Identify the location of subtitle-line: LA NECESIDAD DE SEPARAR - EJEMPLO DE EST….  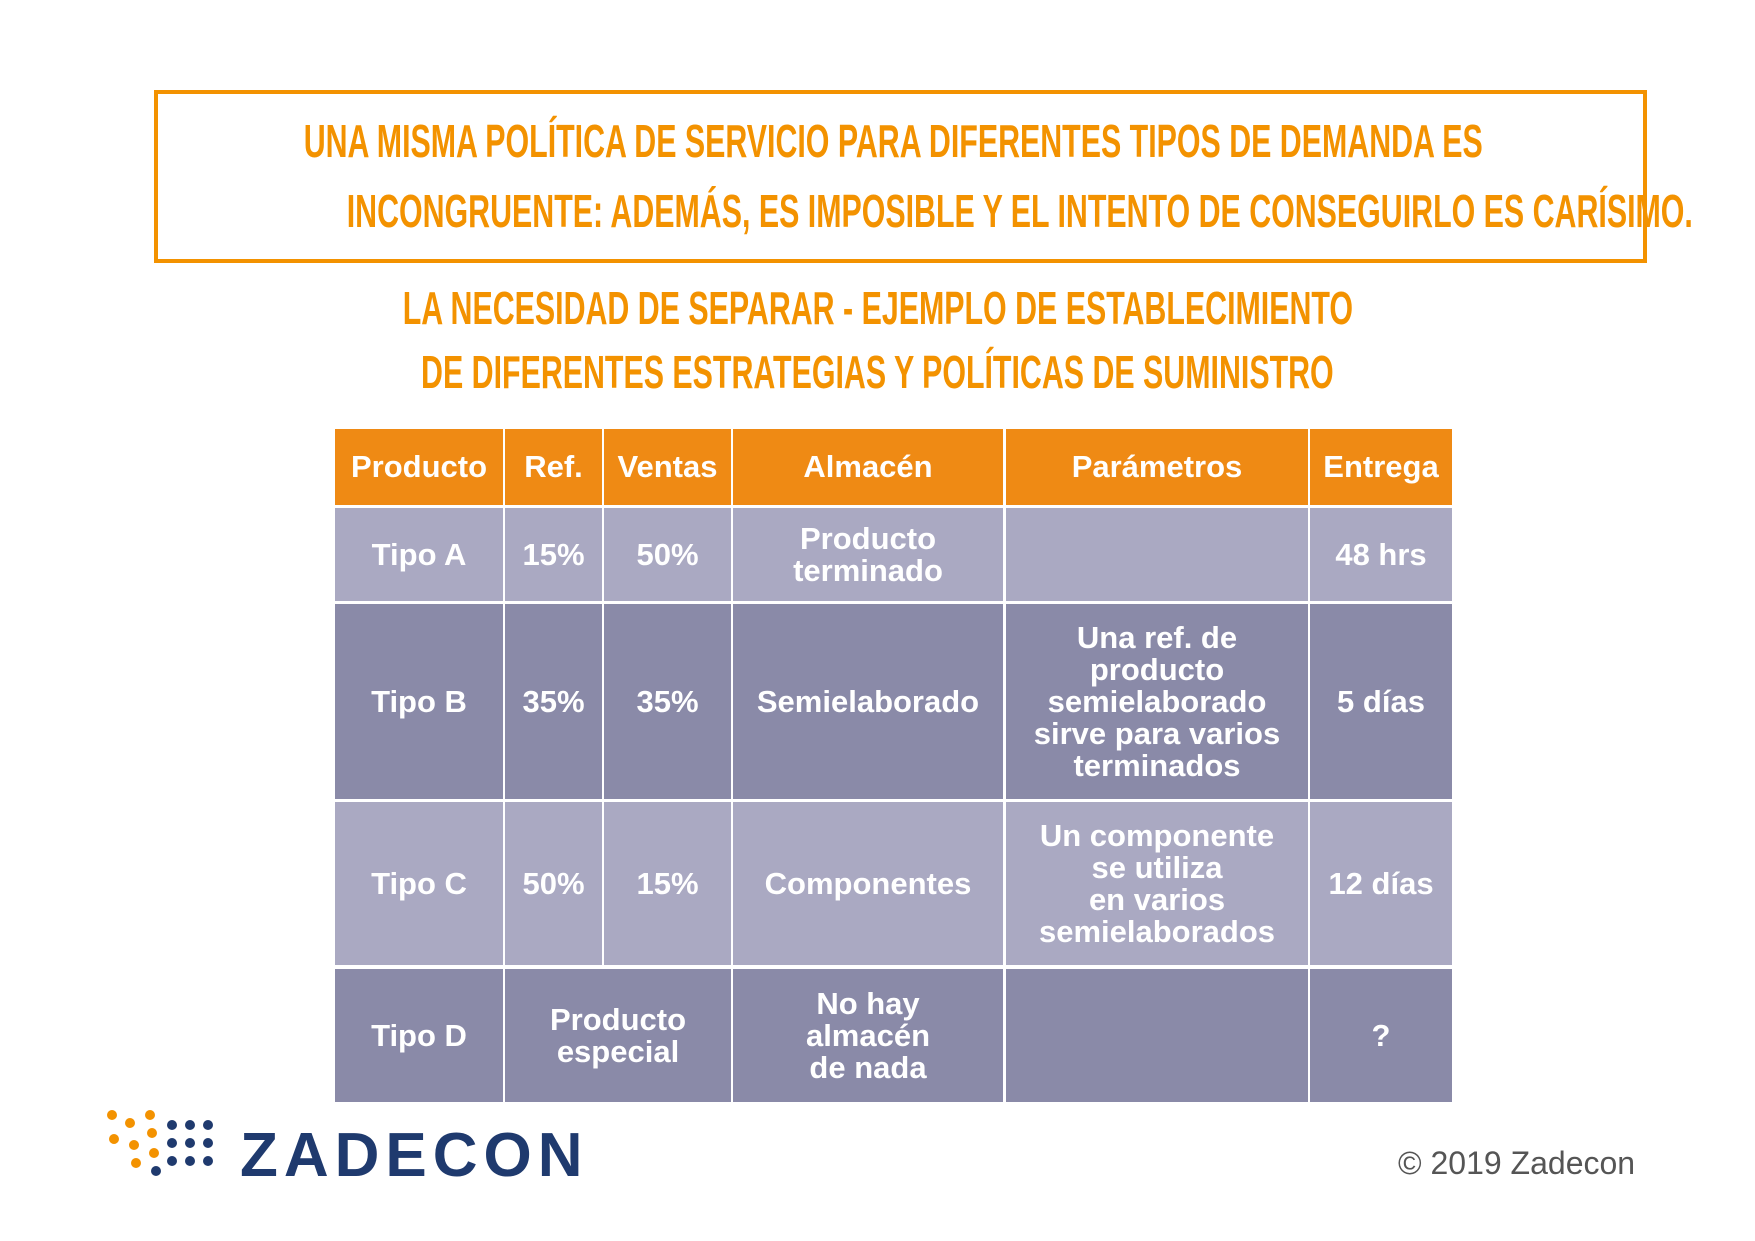
(877, 308).